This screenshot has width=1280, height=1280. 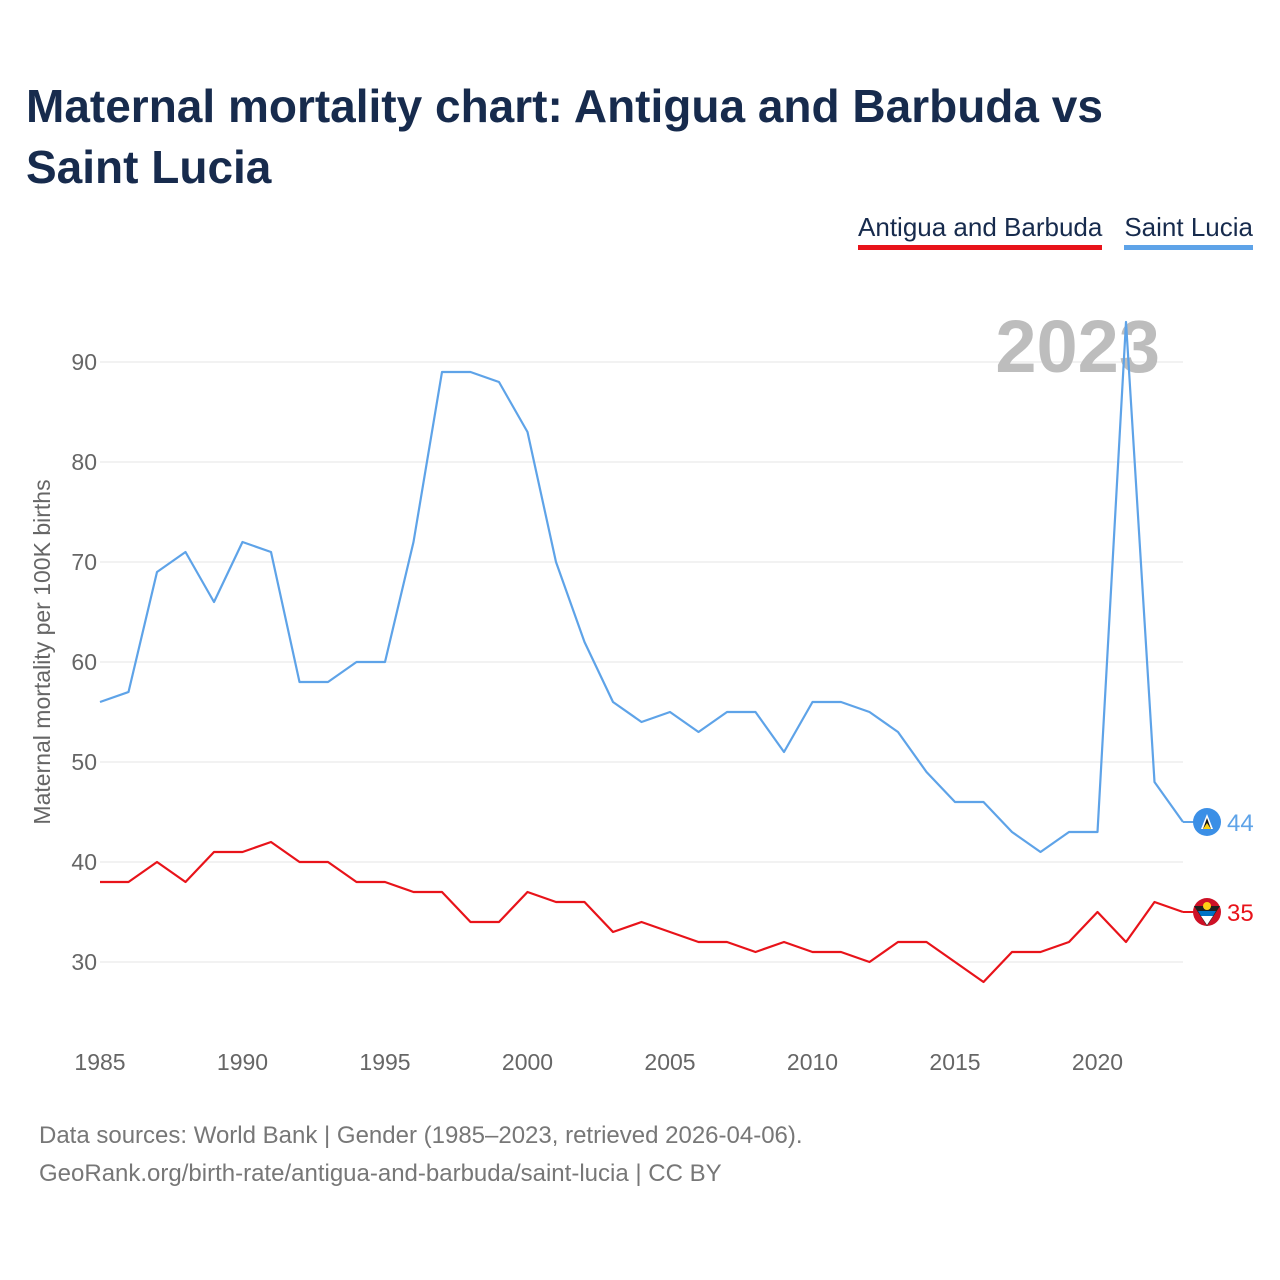 I want to click on flag-triangle-gold, so click(x=1207, y=826).